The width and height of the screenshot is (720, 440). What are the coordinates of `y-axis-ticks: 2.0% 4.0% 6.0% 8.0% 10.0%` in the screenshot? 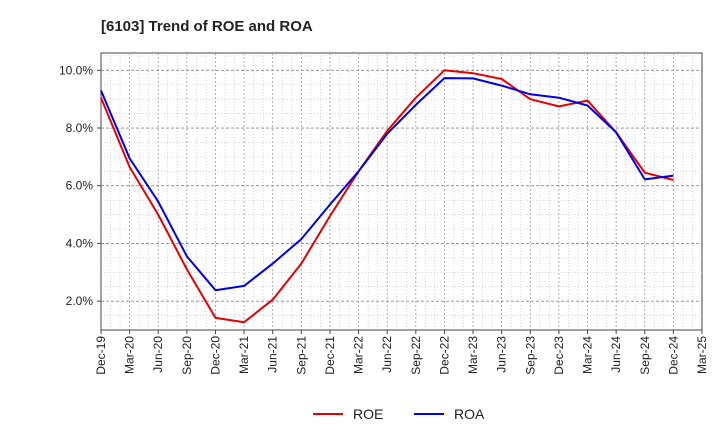 It's located at (80, 185).